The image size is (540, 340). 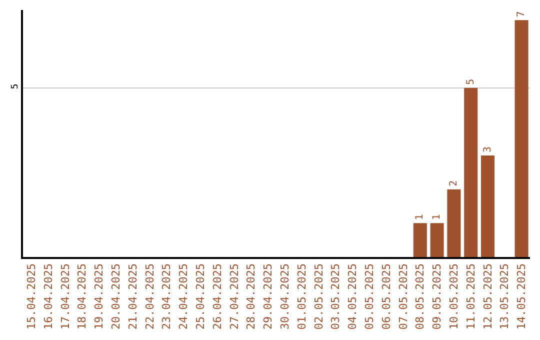 I want to click on data-label: 2, so click(x=454, y=183).